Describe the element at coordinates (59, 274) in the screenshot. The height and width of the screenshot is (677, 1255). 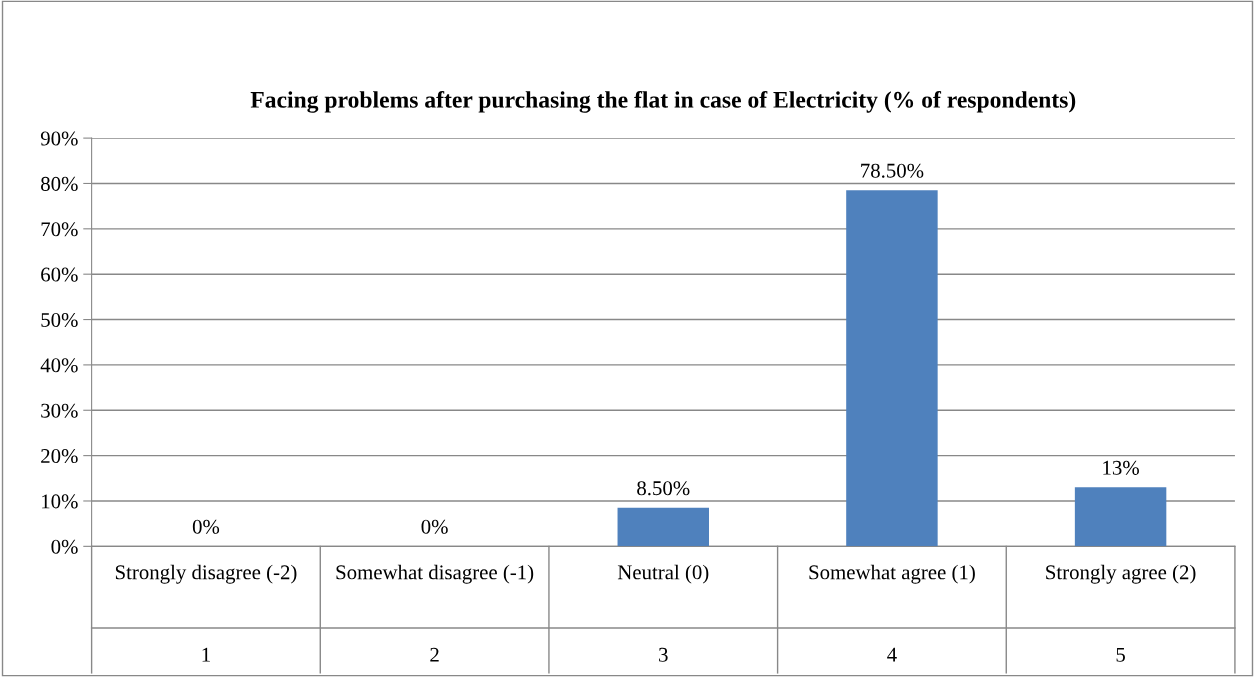
I see `y-tick-label: 60%` at that location.